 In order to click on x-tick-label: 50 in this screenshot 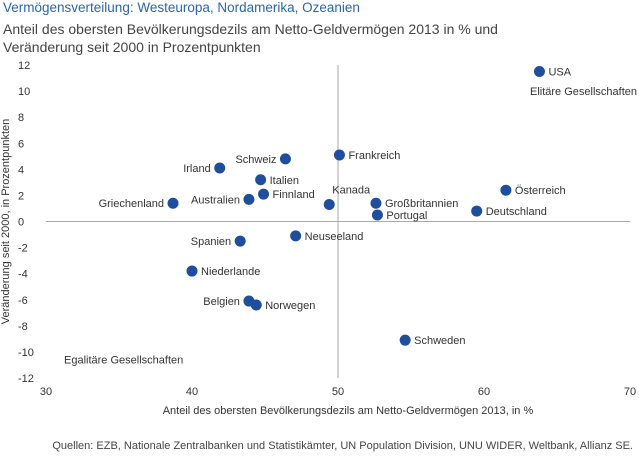, I will do `click(338, 392)`.